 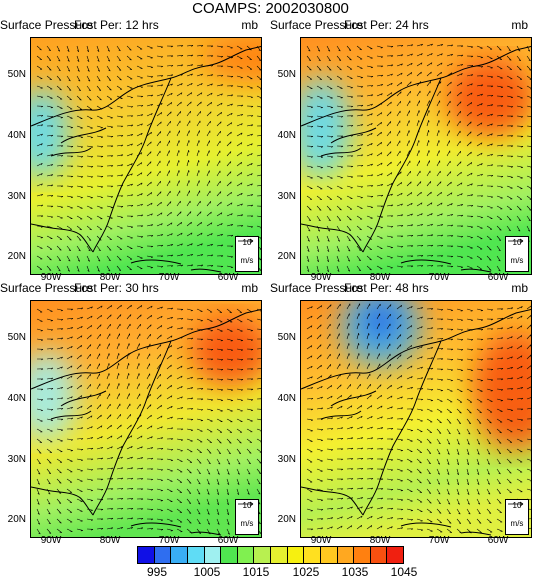 I want to click on colorbar-label: 1035, so click(x=355, y=572).